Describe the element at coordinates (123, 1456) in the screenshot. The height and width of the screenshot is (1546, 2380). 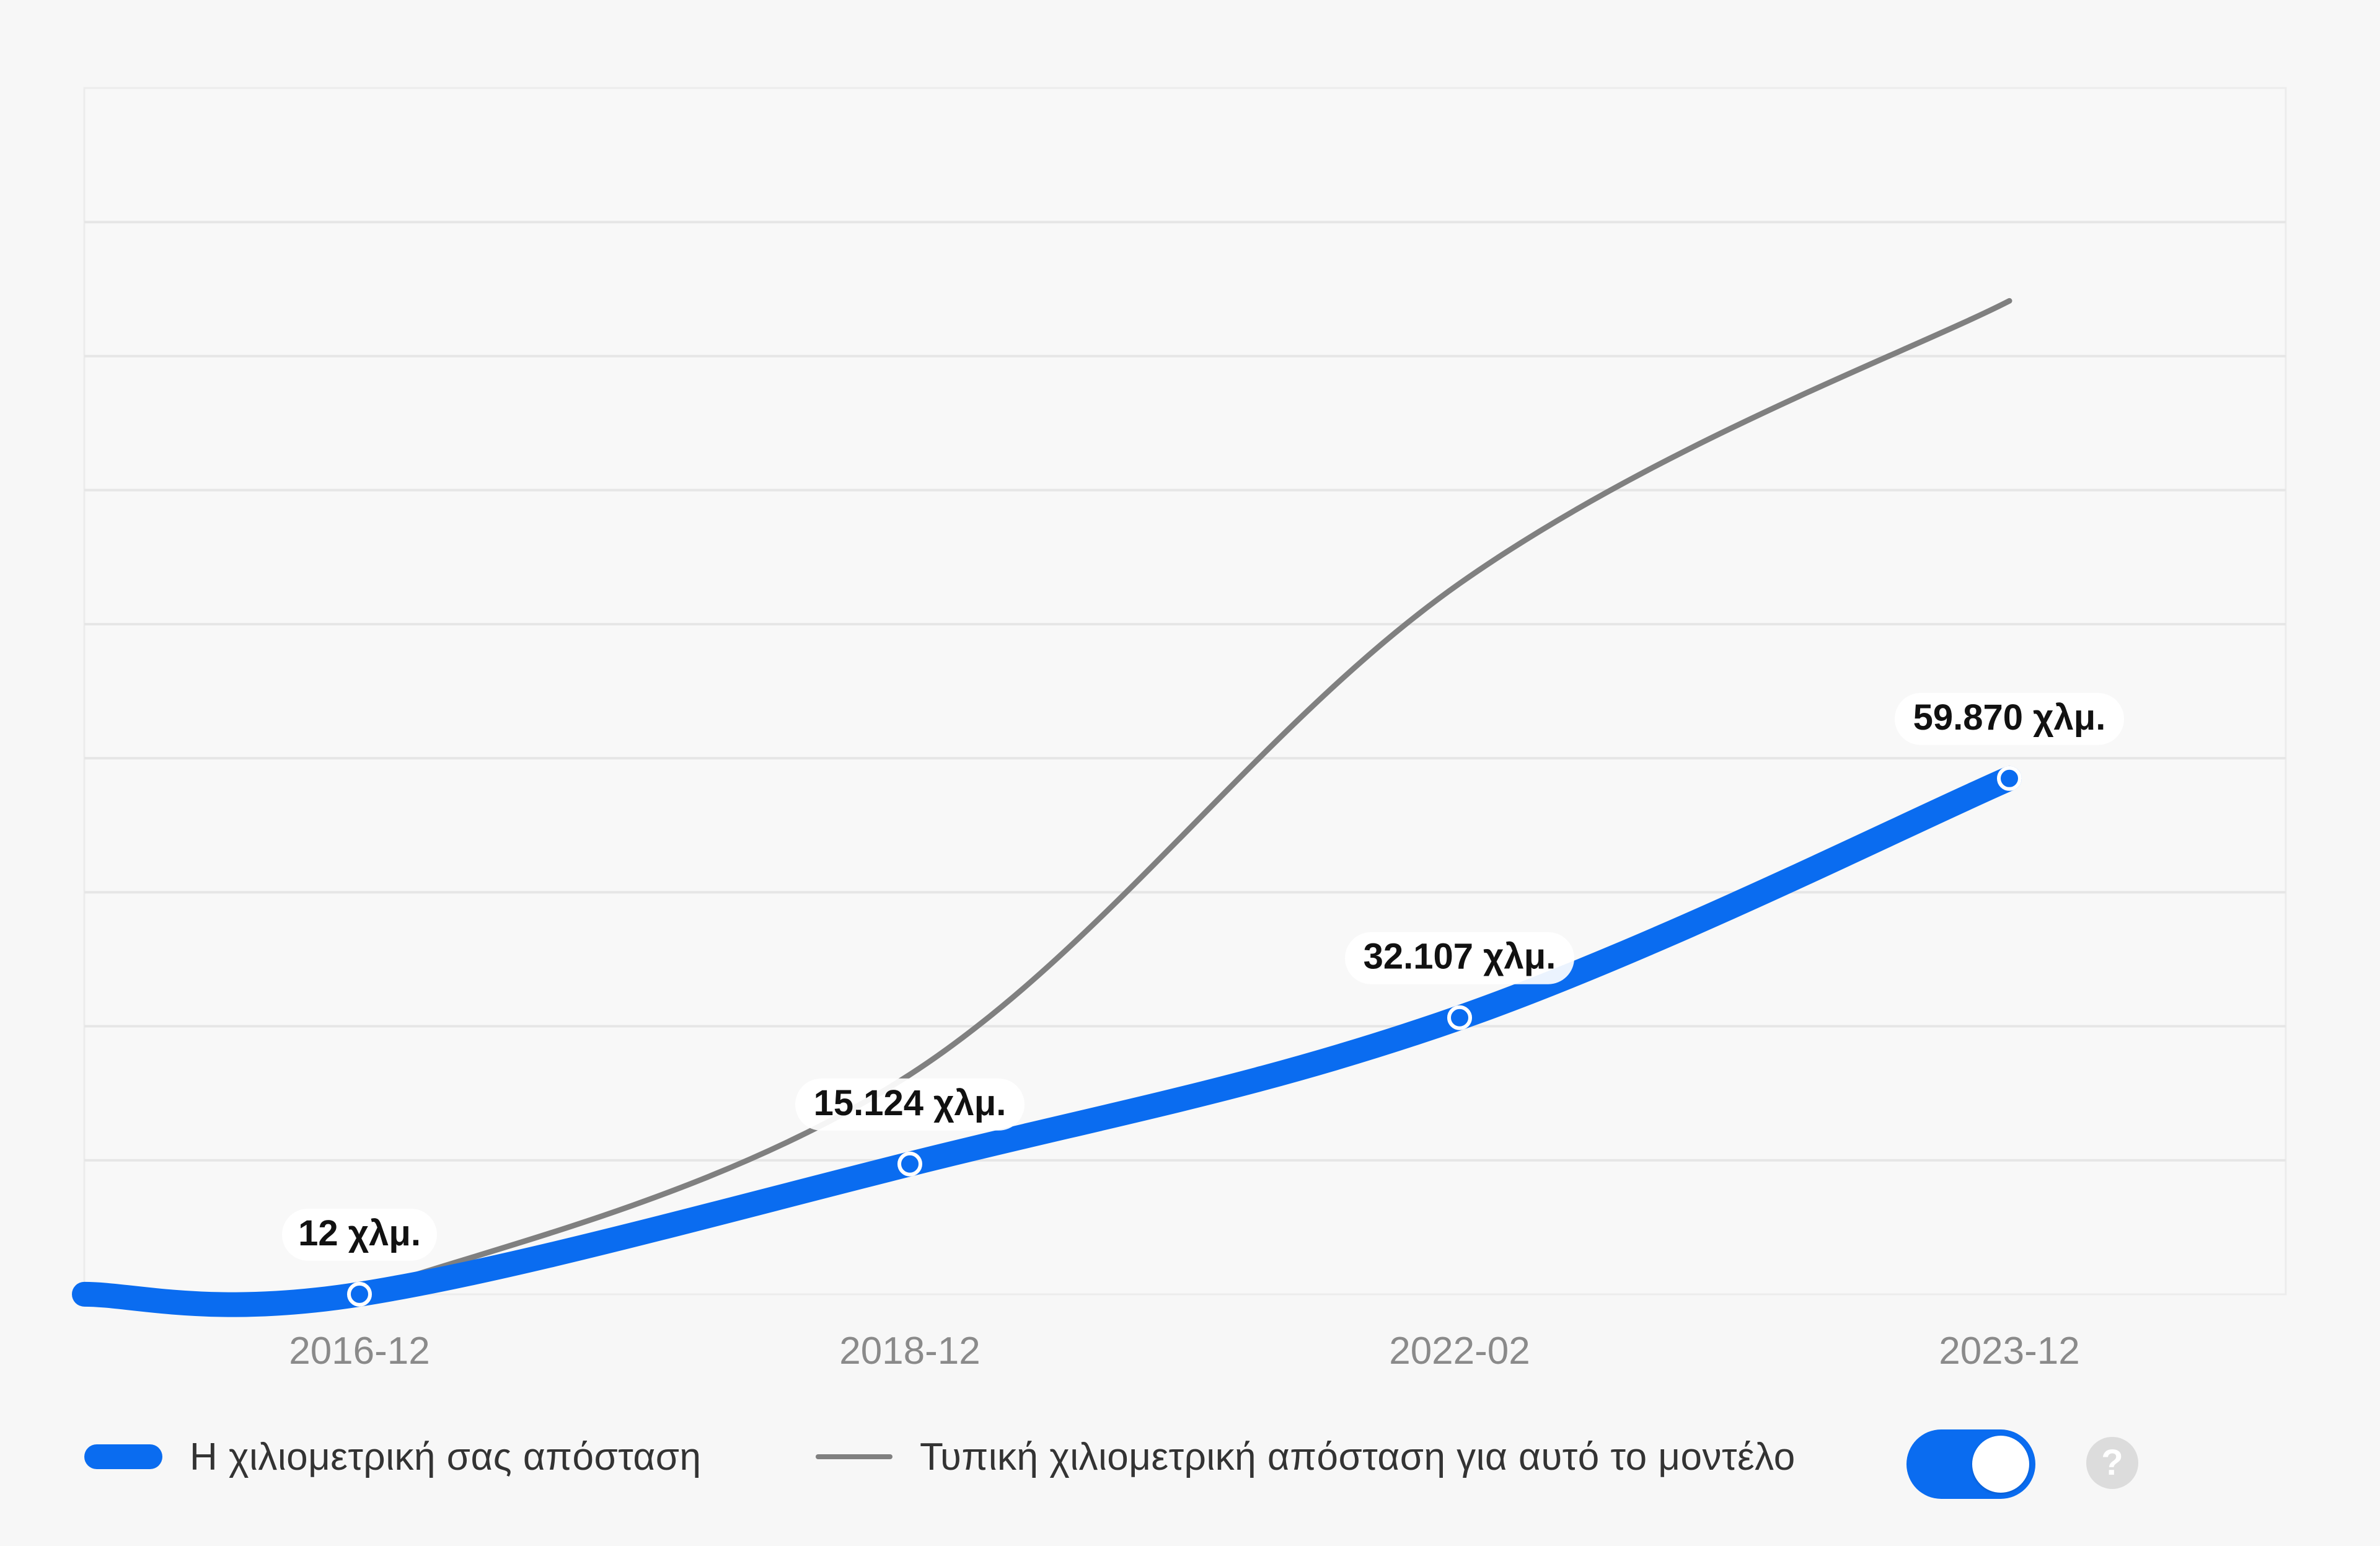
I see `legend-swatch-your-mileage` at that location.